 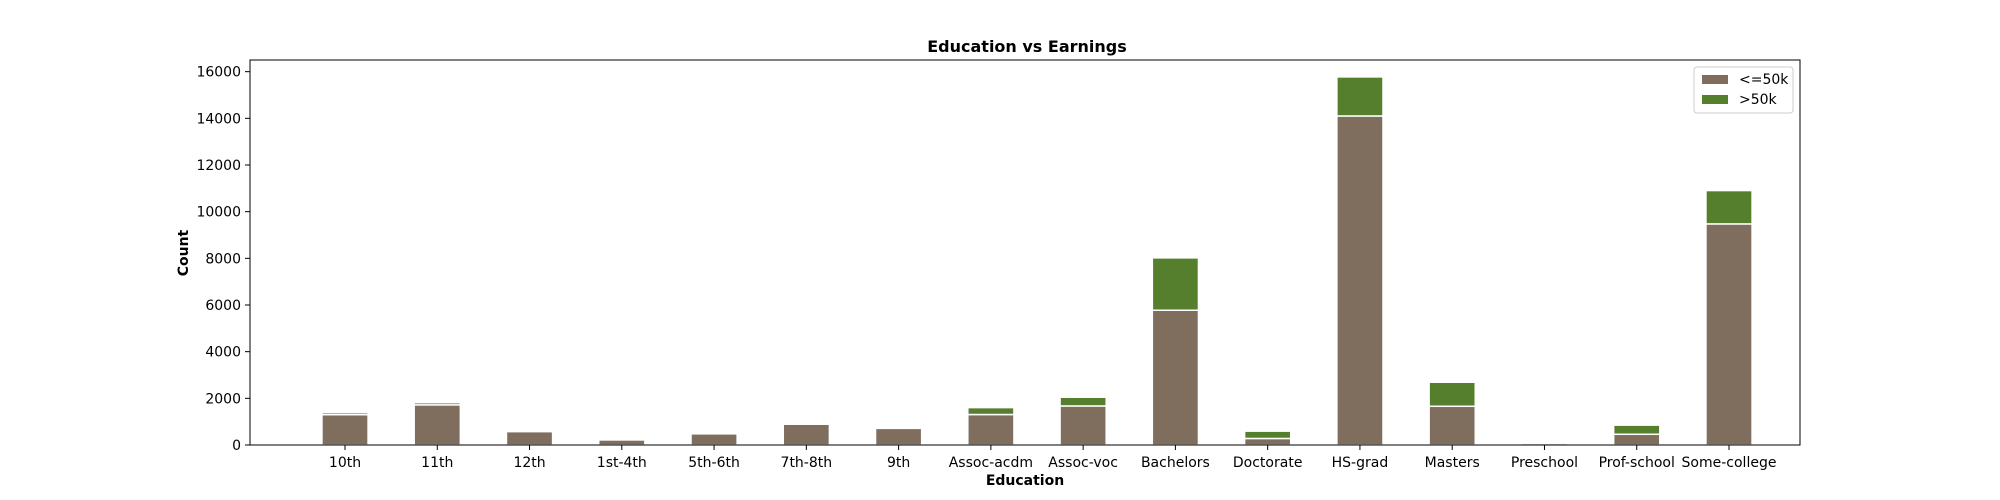 What do you see at coordinates (1452, 425) in the screenshot?
I see `bar-masters-le50k` at bounding box center [1452, 425].